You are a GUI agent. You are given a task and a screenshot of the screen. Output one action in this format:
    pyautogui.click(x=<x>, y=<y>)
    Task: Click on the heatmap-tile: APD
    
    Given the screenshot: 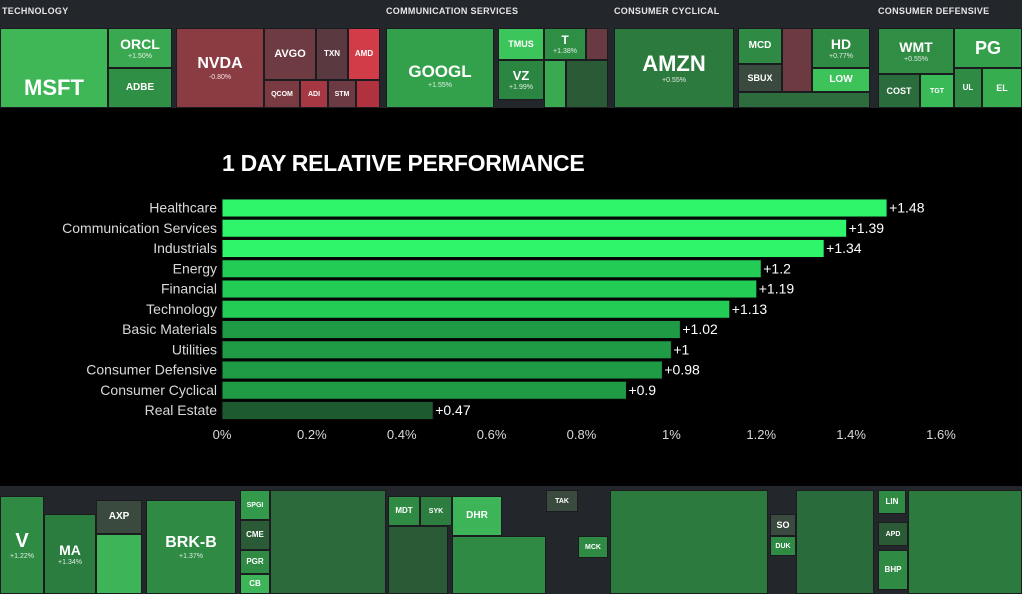 What is the action you would take?
    pyautogui.click(x=893, y=534)
    